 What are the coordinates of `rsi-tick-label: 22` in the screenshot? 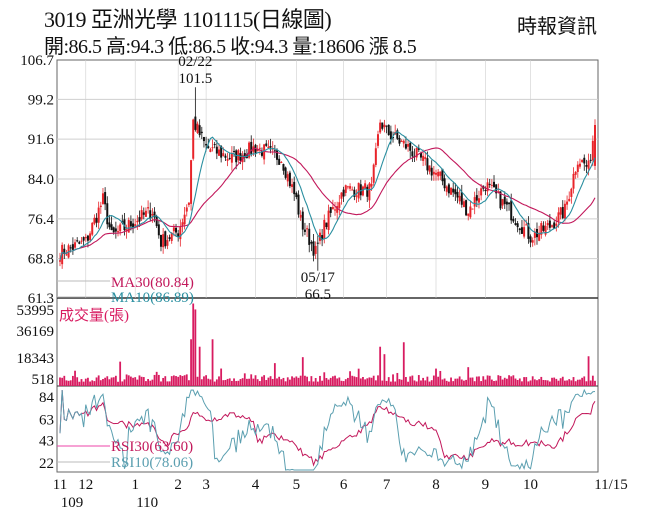 It's located at (46, 464).